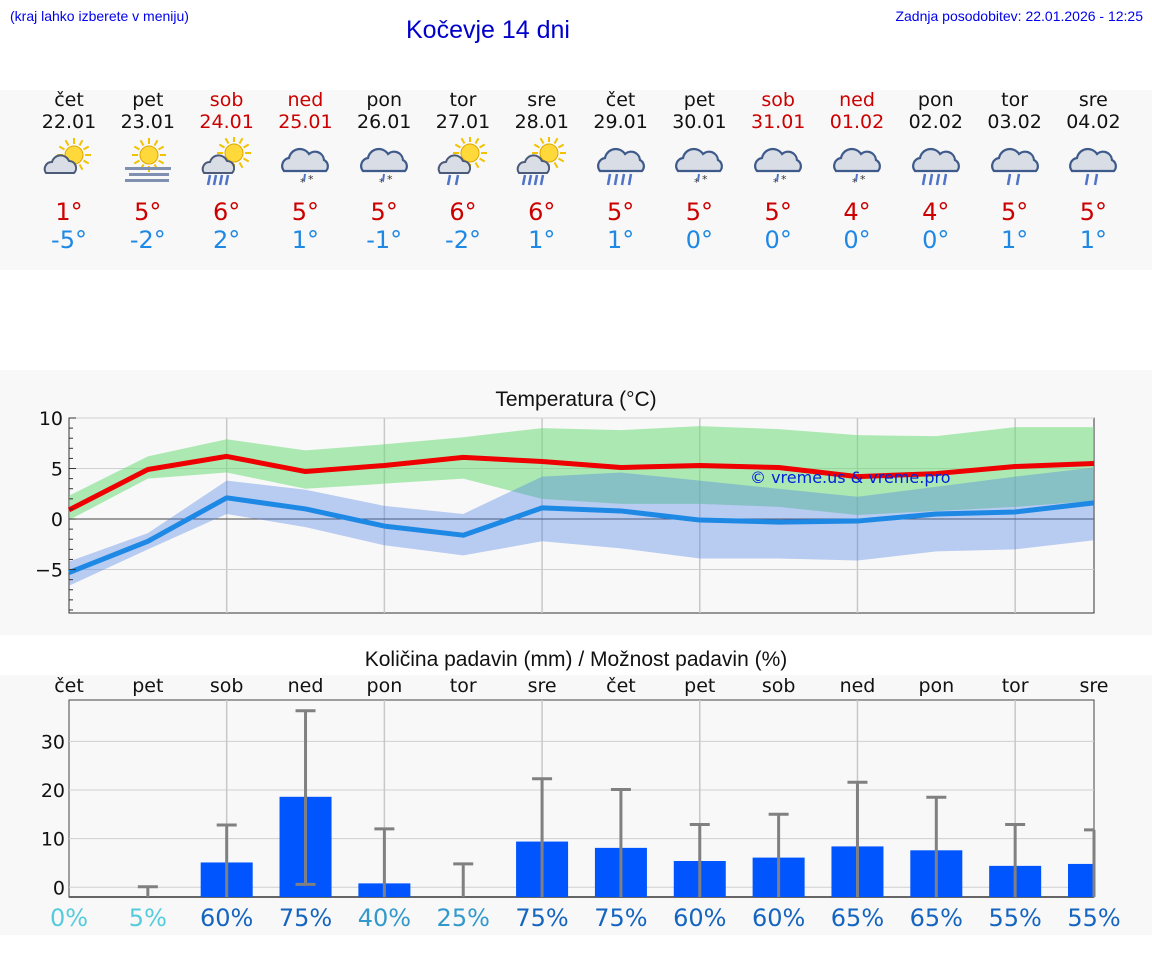 This screenshot has width=1152, height=975. I want to click on day-column: čet 22.01, so click(69, 111).